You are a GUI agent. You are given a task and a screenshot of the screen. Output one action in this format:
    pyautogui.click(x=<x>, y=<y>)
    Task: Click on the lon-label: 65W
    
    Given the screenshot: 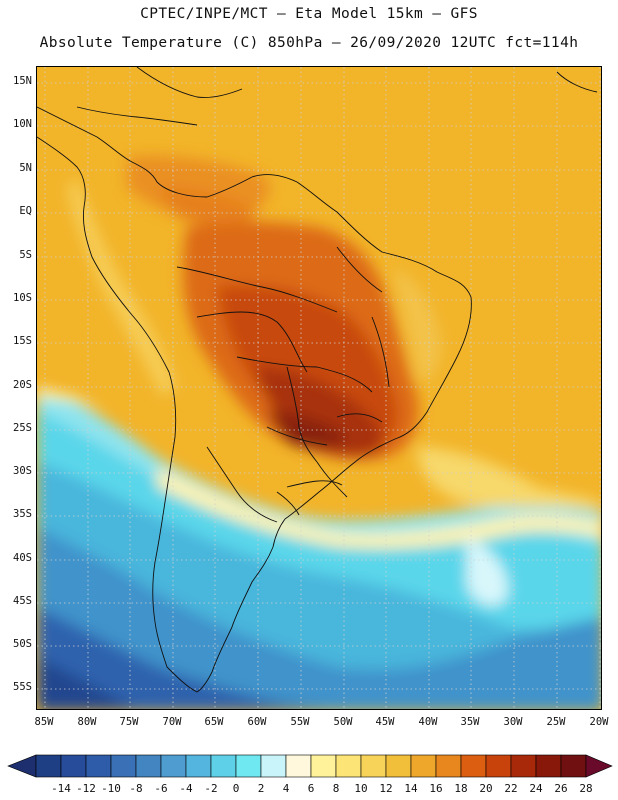 What is the action you would take?
    pyautogui.click(x=214, y=722)
    